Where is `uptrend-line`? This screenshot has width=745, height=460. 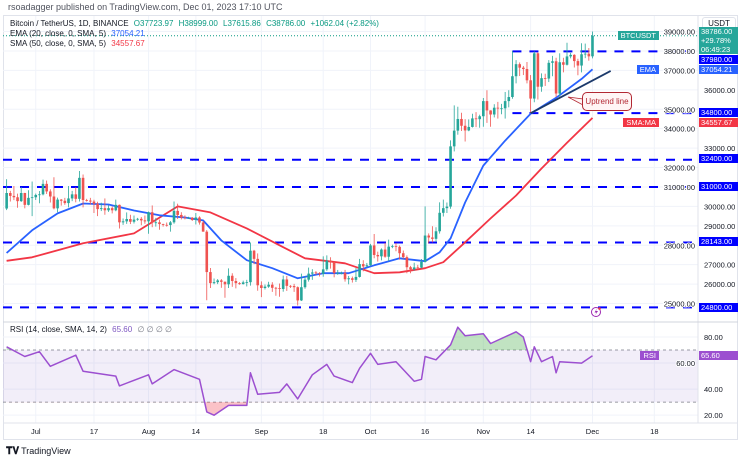
uptrend-line is located at coordinates (571, 92).